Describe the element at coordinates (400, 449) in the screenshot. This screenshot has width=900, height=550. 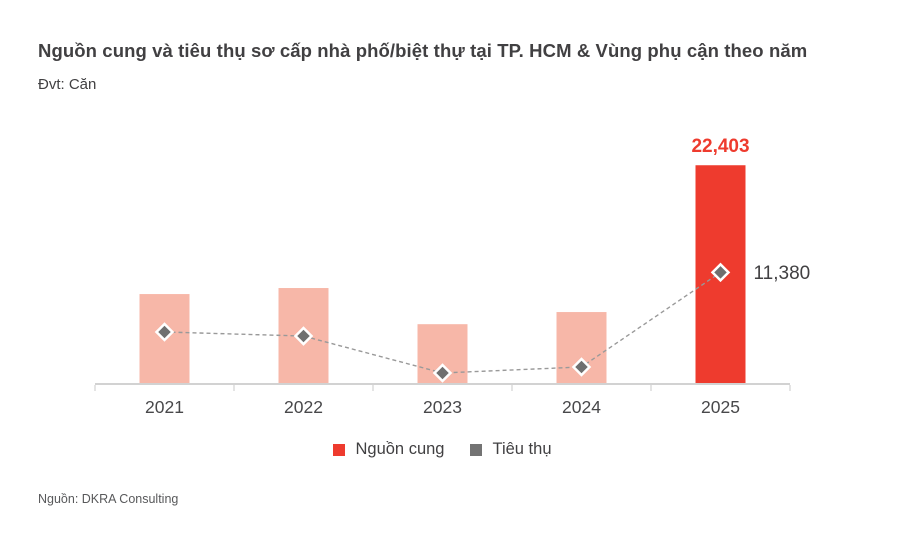
I see `legend-label-nguon-cung: Nguồn cung` at that location.